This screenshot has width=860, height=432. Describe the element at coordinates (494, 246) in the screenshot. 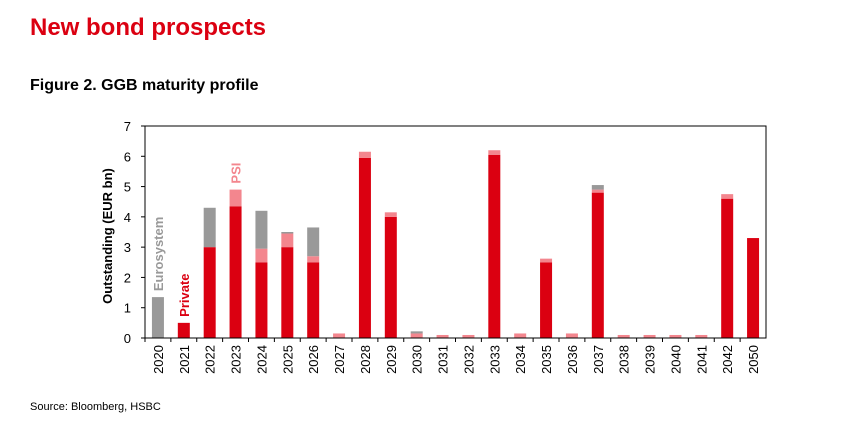

I see `bar-private-2033` at that location.